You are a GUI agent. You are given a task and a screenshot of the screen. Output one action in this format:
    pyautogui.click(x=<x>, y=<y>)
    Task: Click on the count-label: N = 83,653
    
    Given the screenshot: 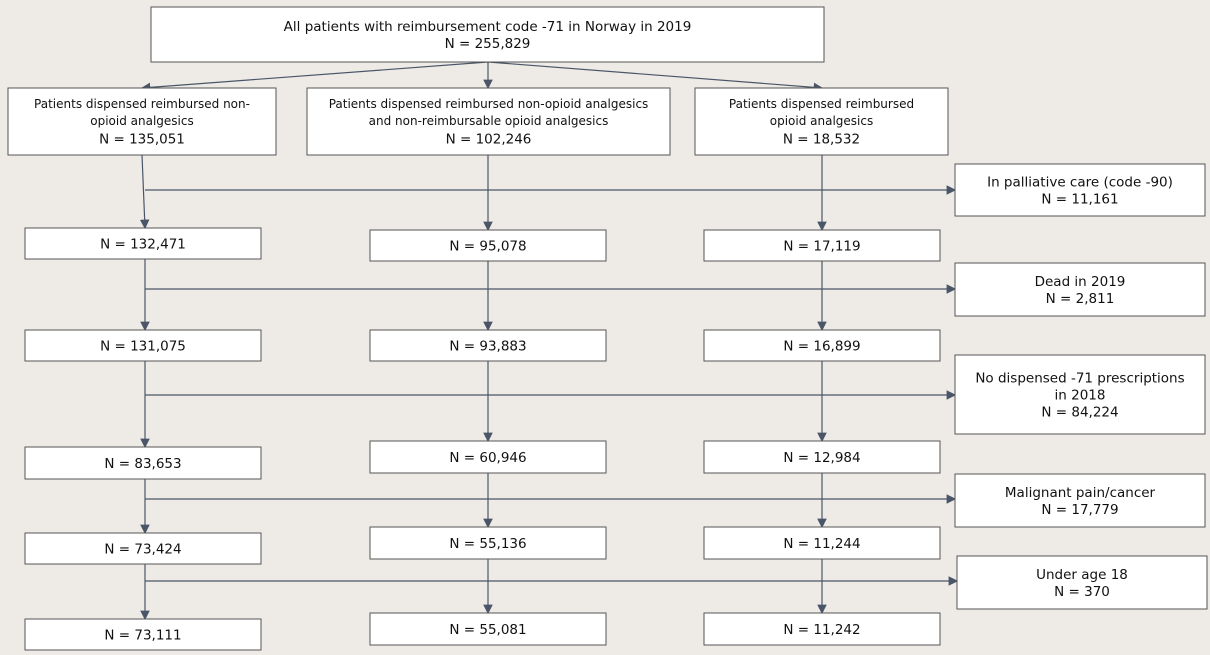 What is the action you would take?
    pyautogui.click(x=142, y=464)
    